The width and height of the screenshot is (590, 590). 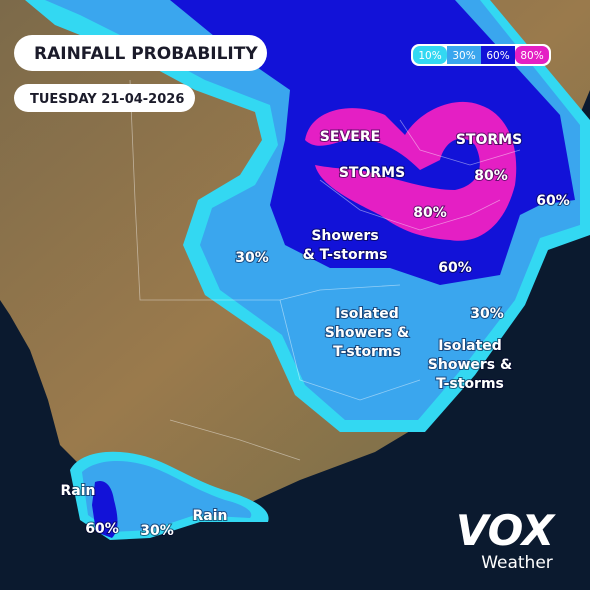 I want to click on logo-brand: VOX, so click(x=506, y=530).